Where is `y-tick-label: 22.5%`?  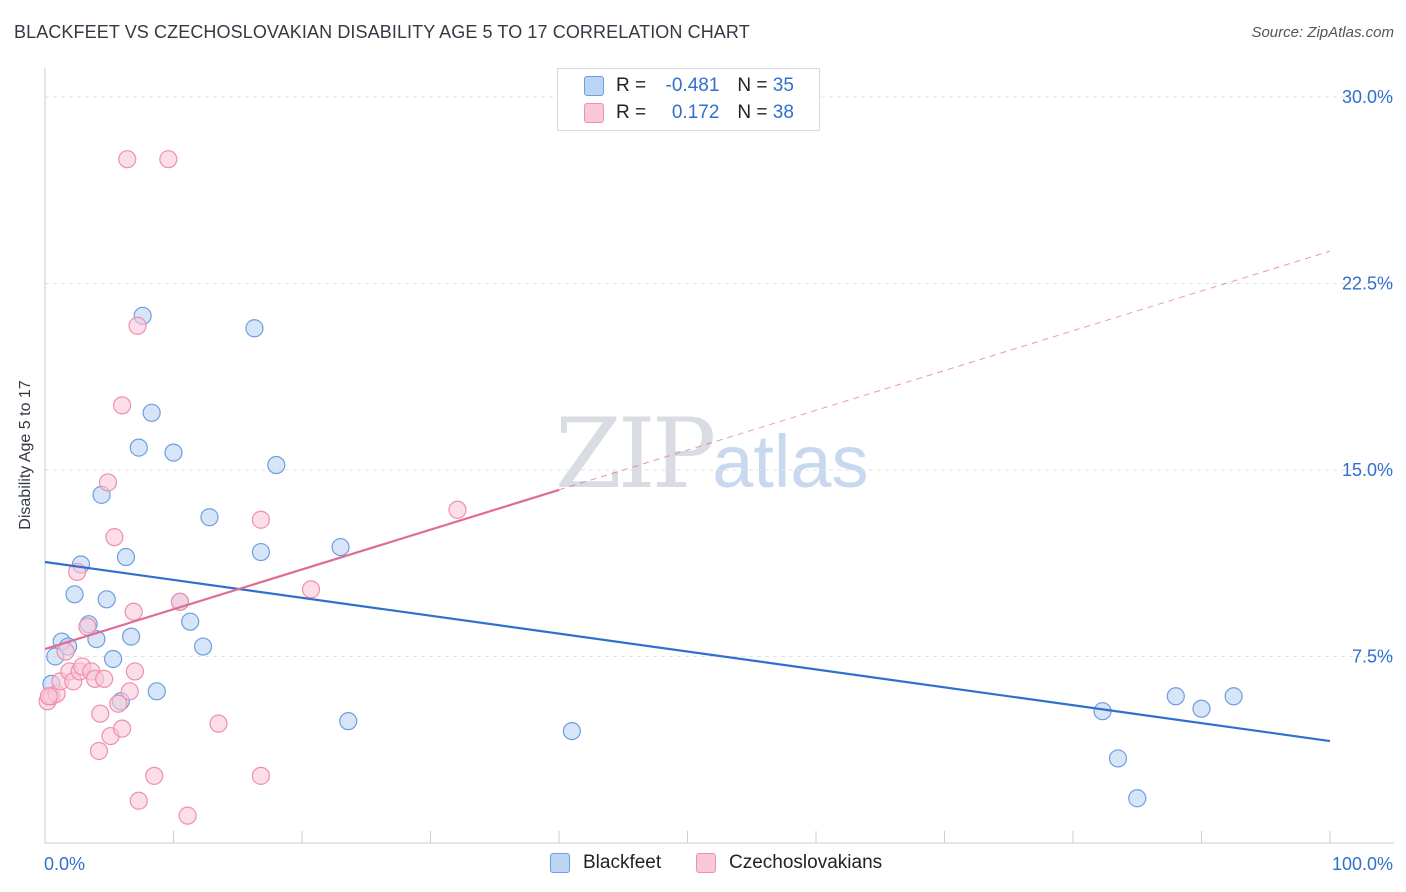
y-tick-label: 22.5% is located at coordinates (1367, 284).